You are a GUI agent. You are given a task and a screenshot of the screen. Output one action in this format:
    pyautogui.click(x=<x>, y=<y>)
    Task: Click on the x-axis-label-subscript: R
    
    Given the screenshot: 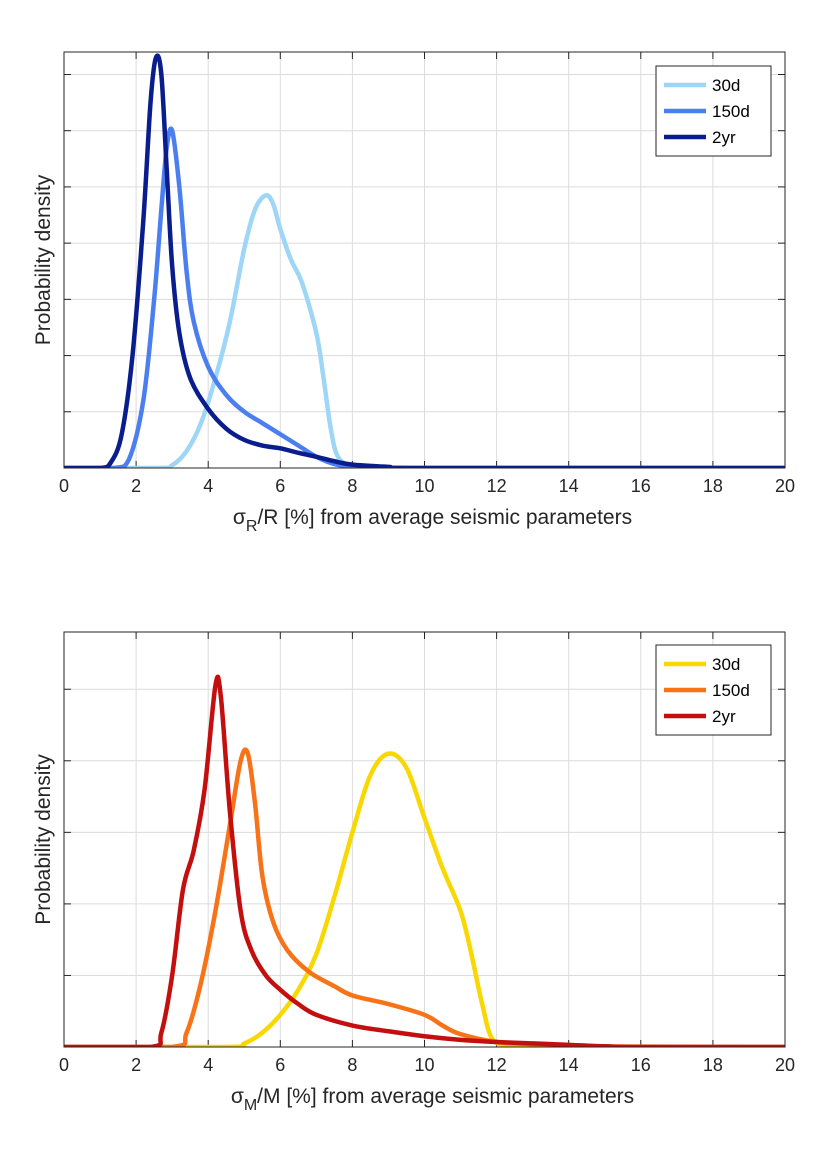 What is the action you would take?
    pyautogui.click(x=252, y=526)
    